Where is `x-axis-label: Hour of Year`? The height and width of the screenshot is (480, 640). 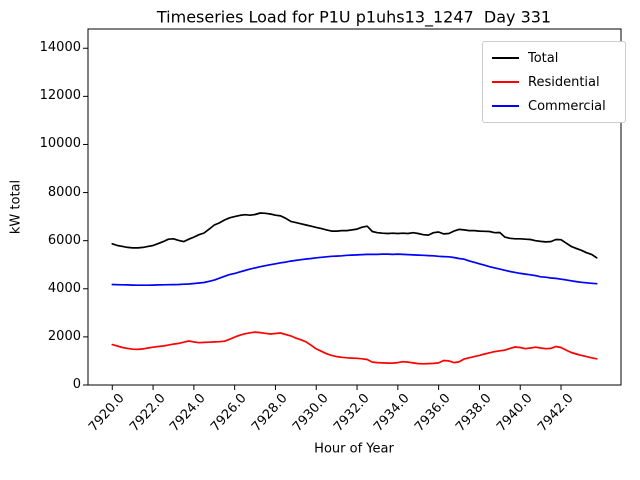
x-axis-label: Hour of Year is located at coordinates (354, 449).